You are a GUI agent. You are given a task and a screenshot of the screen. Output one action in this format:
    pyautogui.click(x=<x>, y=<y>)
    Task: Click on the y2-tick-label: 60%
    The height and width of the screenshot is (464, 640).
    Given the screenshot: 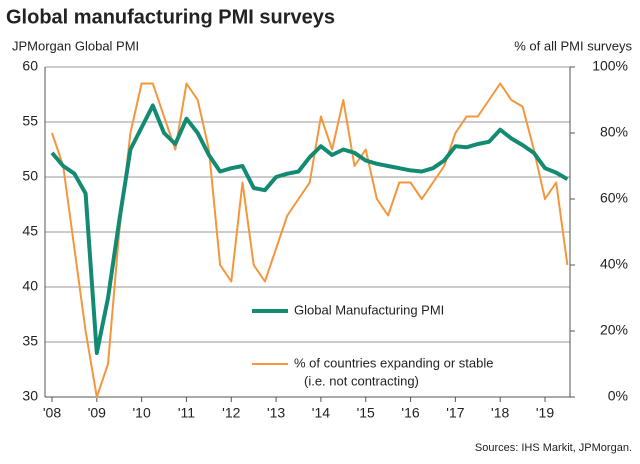 What is the action you would take?
    pyautogui.click(x=614, y=198)
    